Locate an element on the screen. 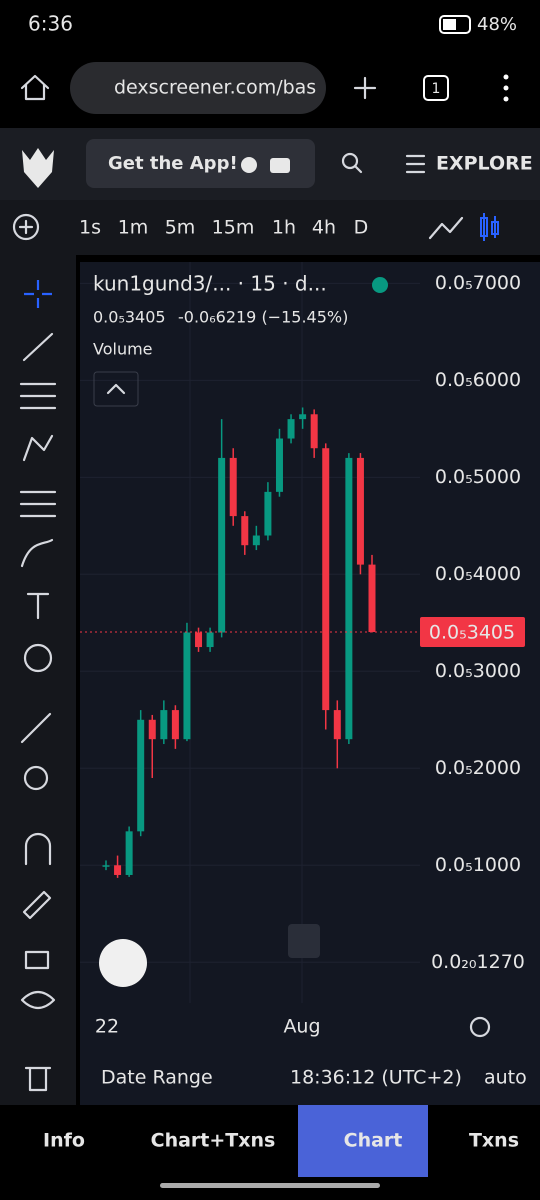 This screenshot has height=1200, width=540. tabs-button is located at coordinates (436, 88).